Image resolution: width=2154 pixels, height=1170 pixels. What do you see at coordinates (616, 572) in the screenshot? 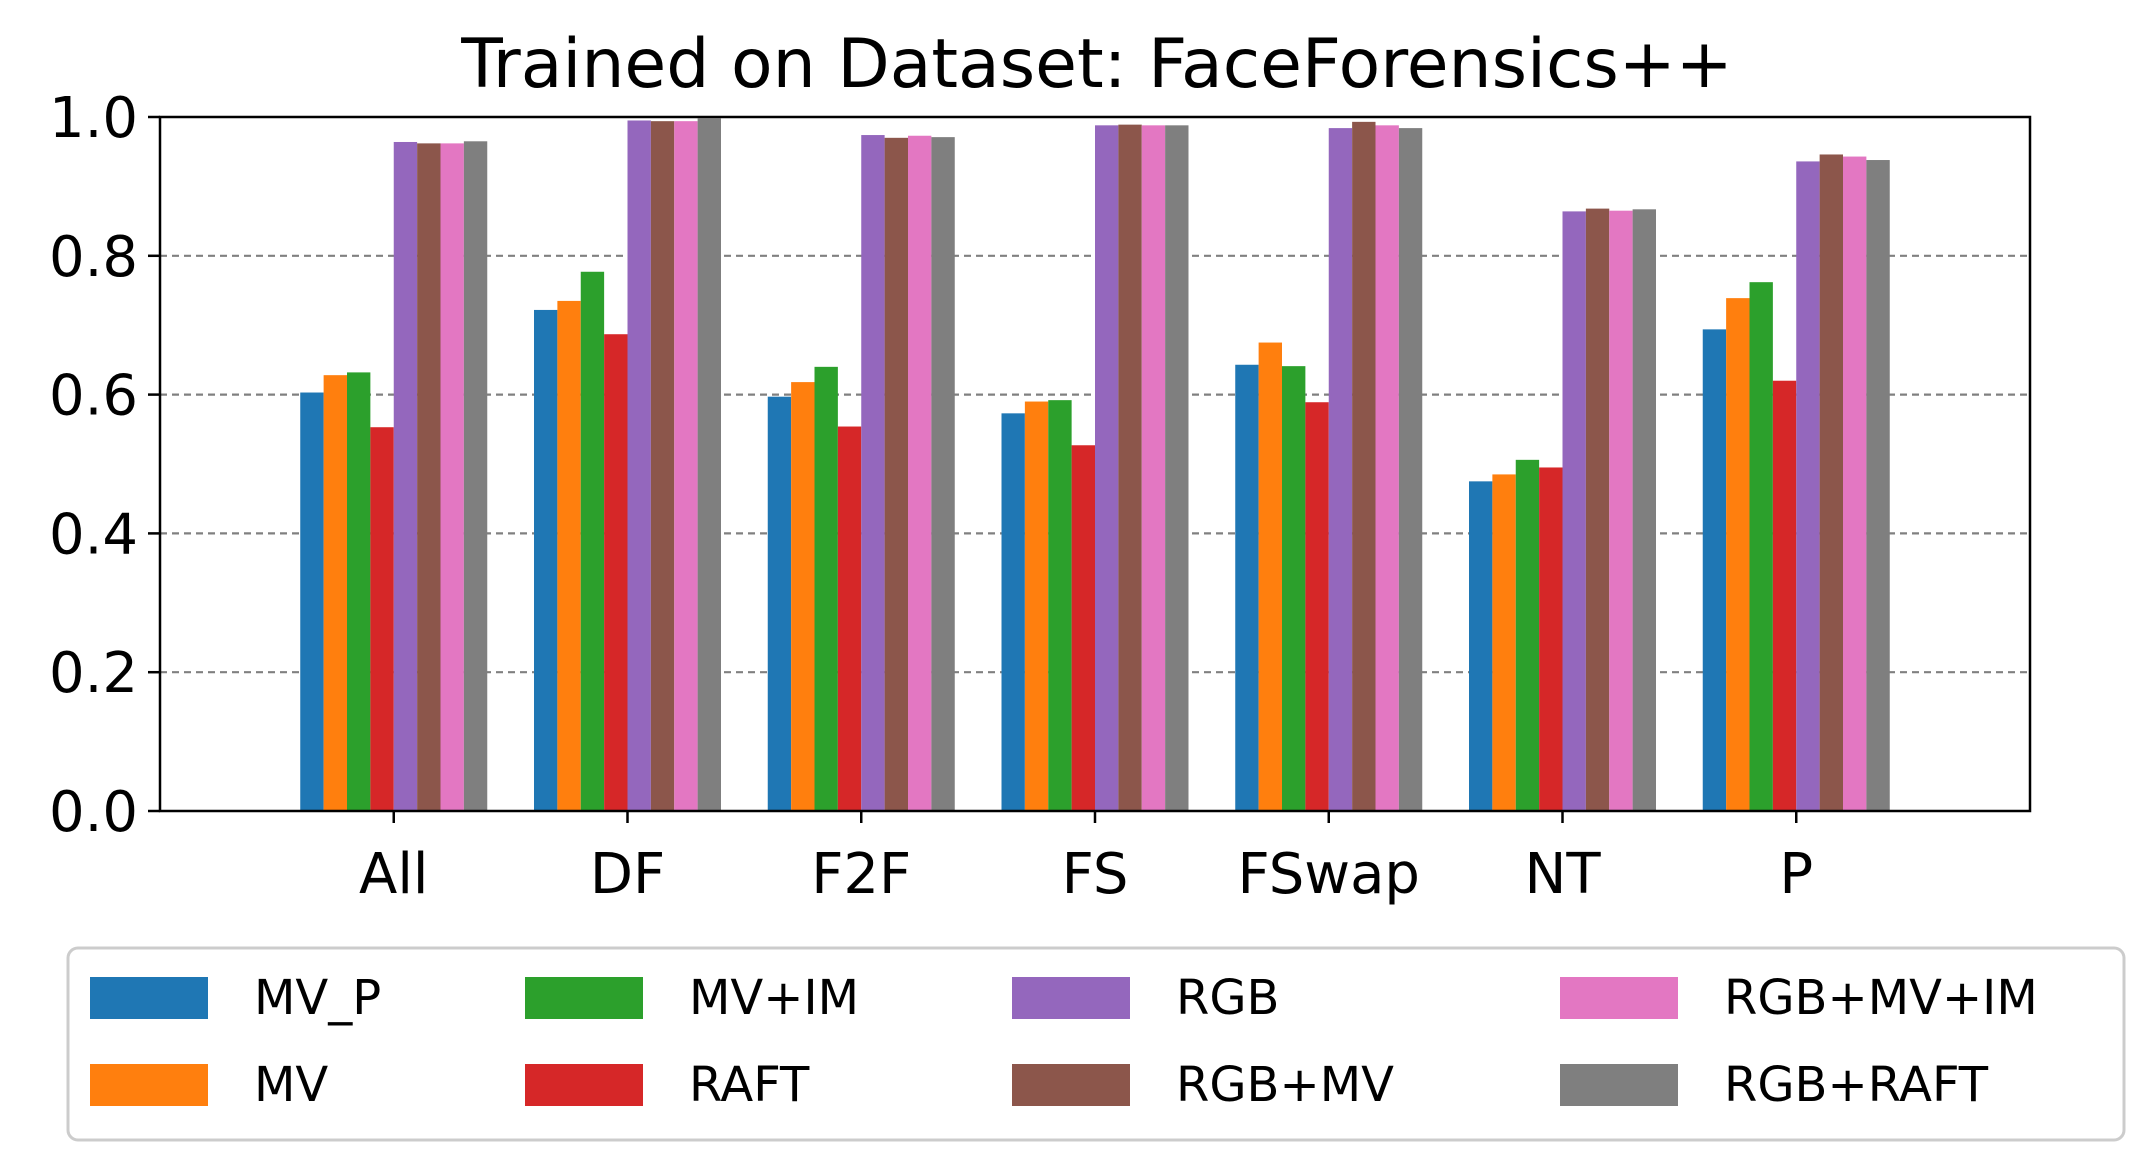
I see `bar-df-raft` at bounding box center [616, 572].